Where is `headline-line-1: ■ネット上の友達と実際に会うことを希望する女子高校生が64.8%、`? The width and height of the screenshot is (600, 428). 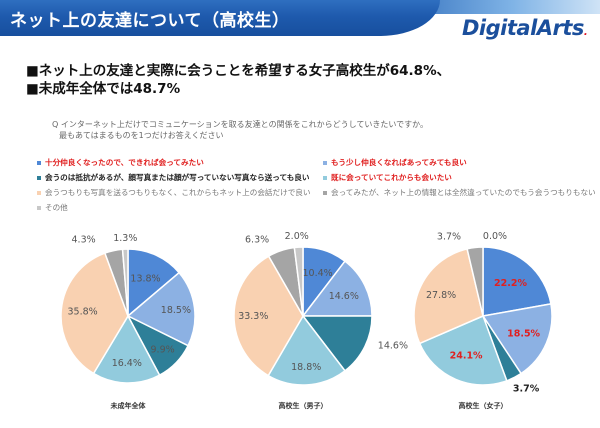
headline-line-1: ■ネット上の友達と実際に会うことを希望する女子高校生が64.8%、 is located at coordinates (238, 71).